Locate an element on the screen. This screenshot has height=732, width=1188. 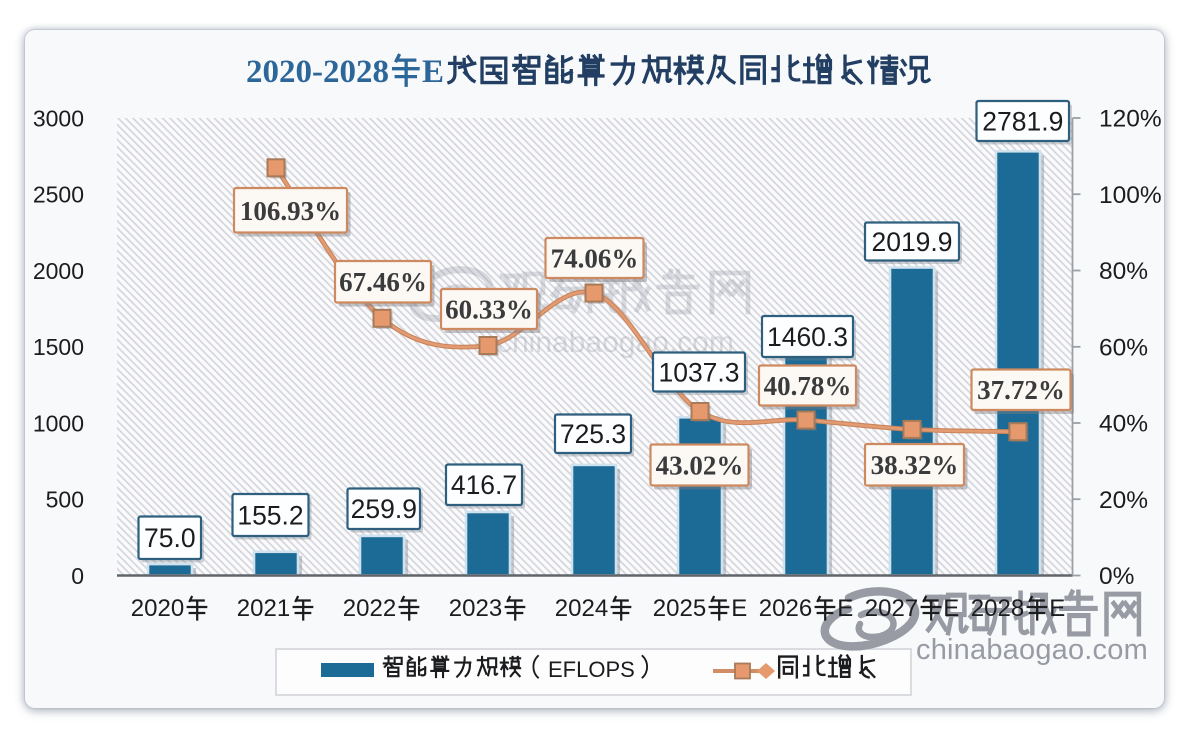
svg-text: 67.46% is located at coordinates (383, 282).